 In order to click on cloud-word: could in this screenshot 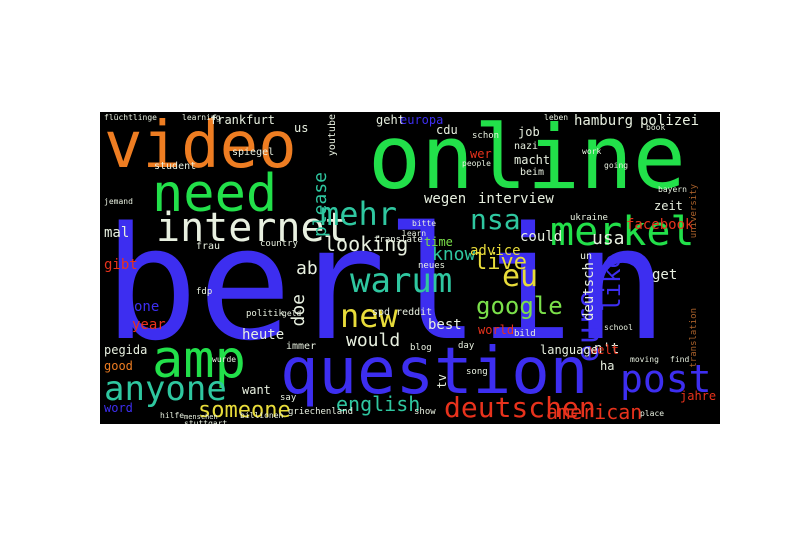, I will do `click(541, 237)`.